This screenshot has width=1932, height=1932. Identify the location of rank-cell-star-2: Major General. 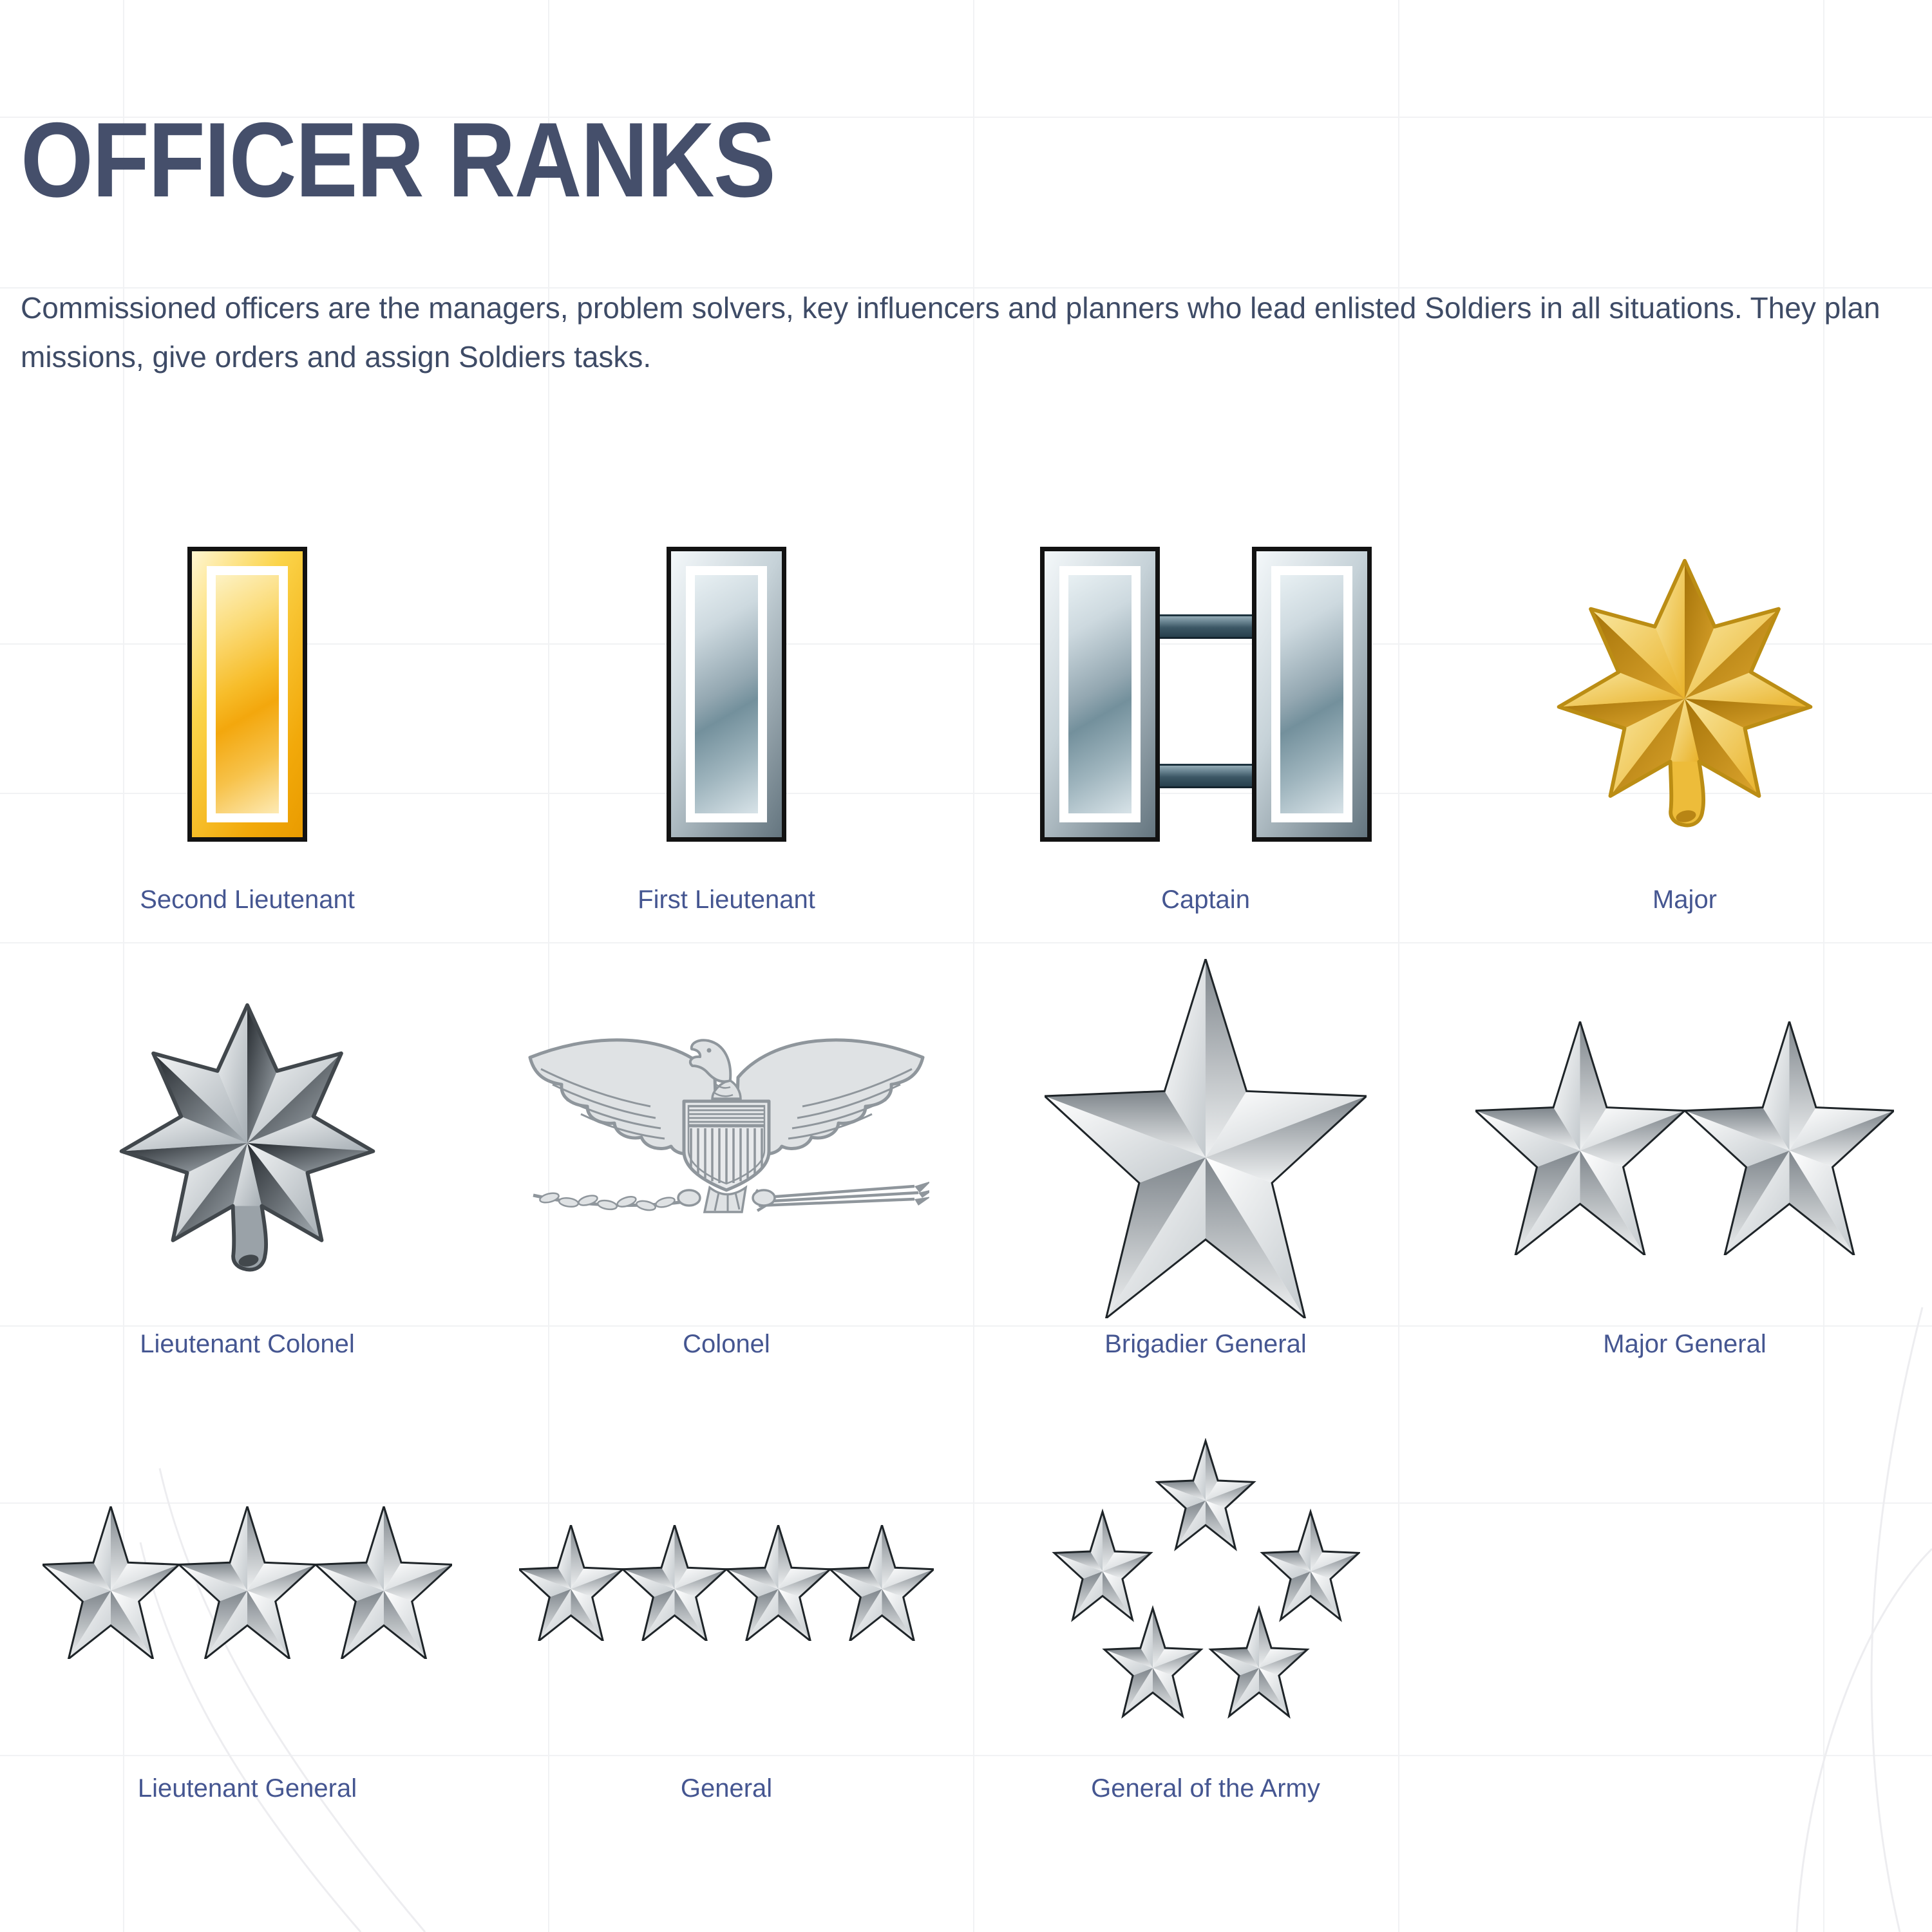
(1684, 1175).